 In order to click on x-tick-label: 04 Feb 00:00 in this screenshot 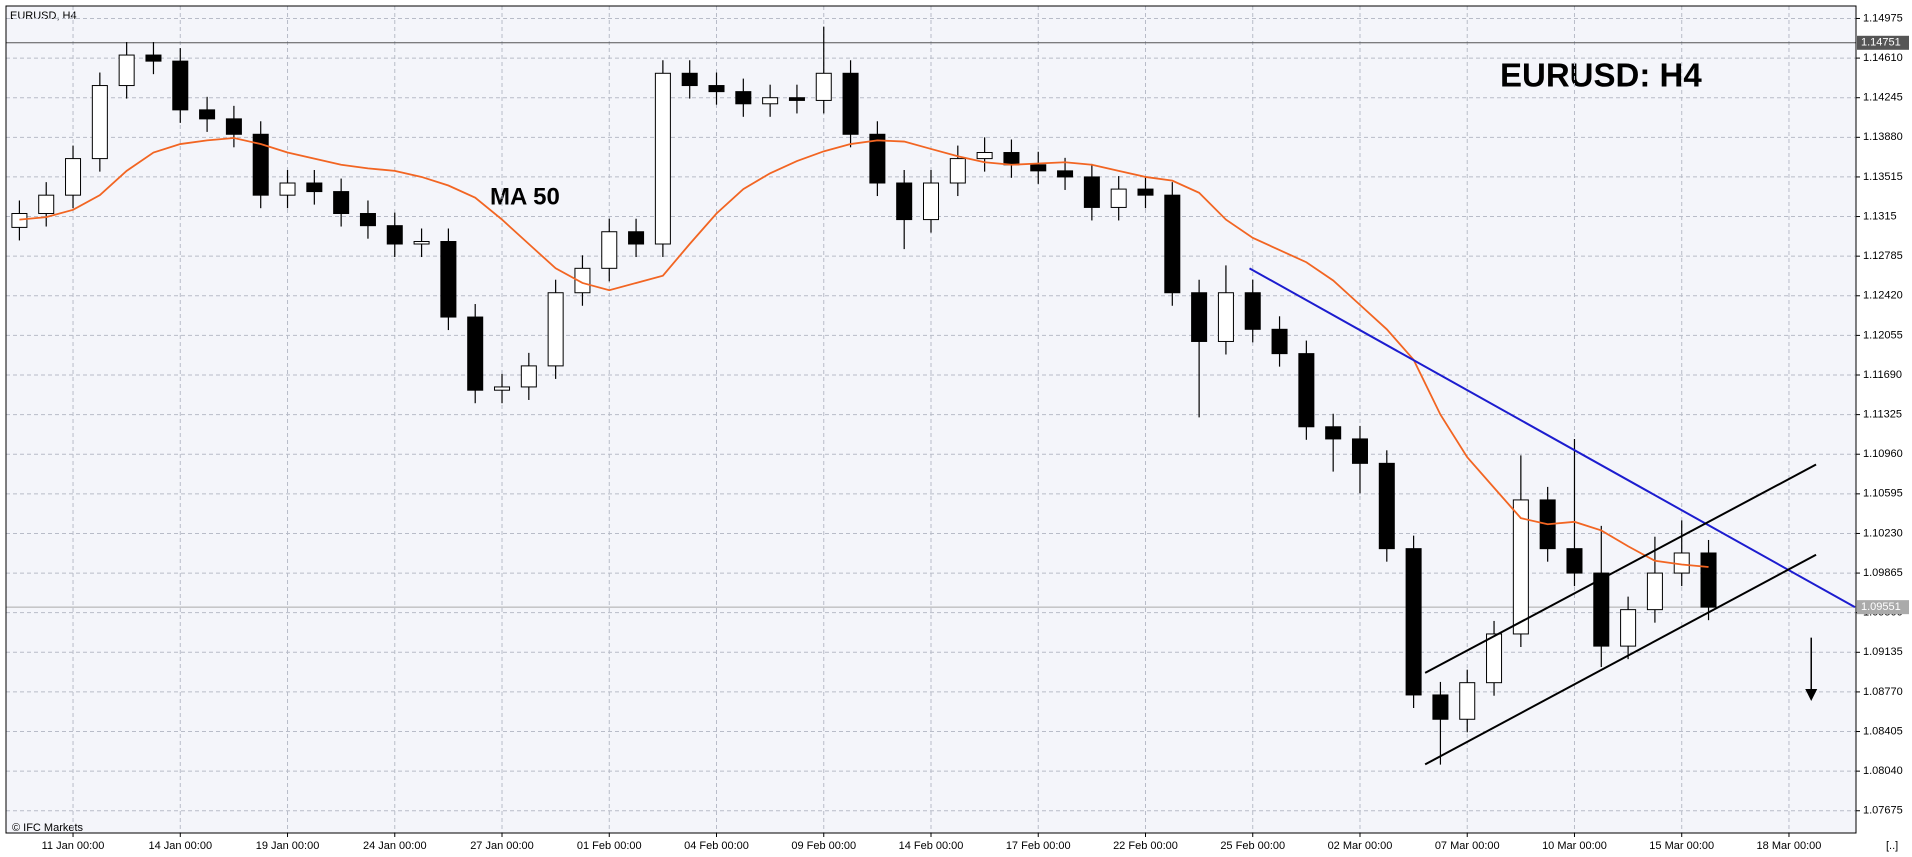, I will do `click(716, 846)`.